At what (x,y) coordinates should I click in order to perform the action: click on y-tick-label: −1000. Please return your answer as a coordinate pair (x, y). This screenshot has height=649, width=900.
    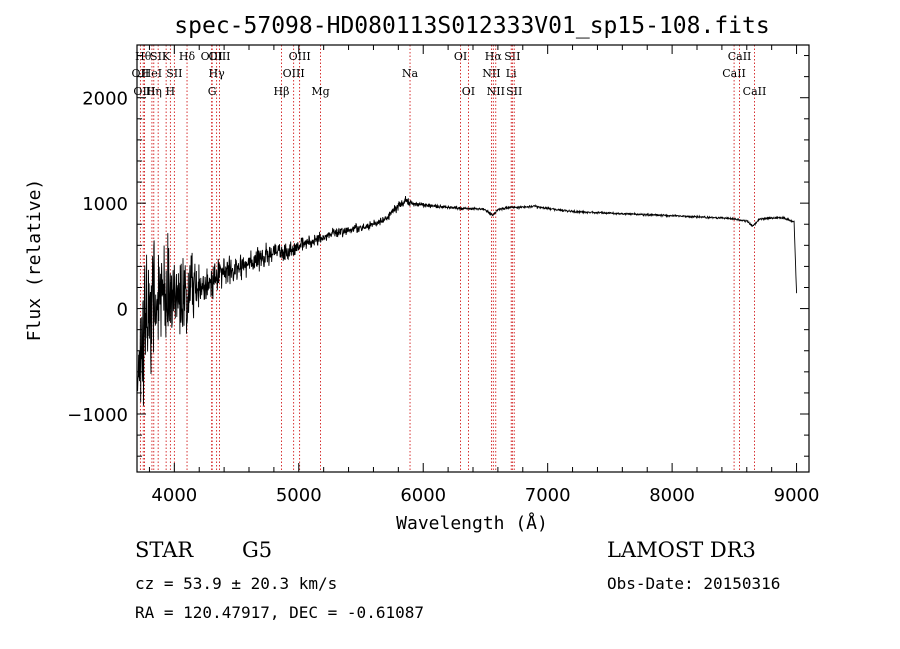
    Looking at the image, I should click on (97, 415).